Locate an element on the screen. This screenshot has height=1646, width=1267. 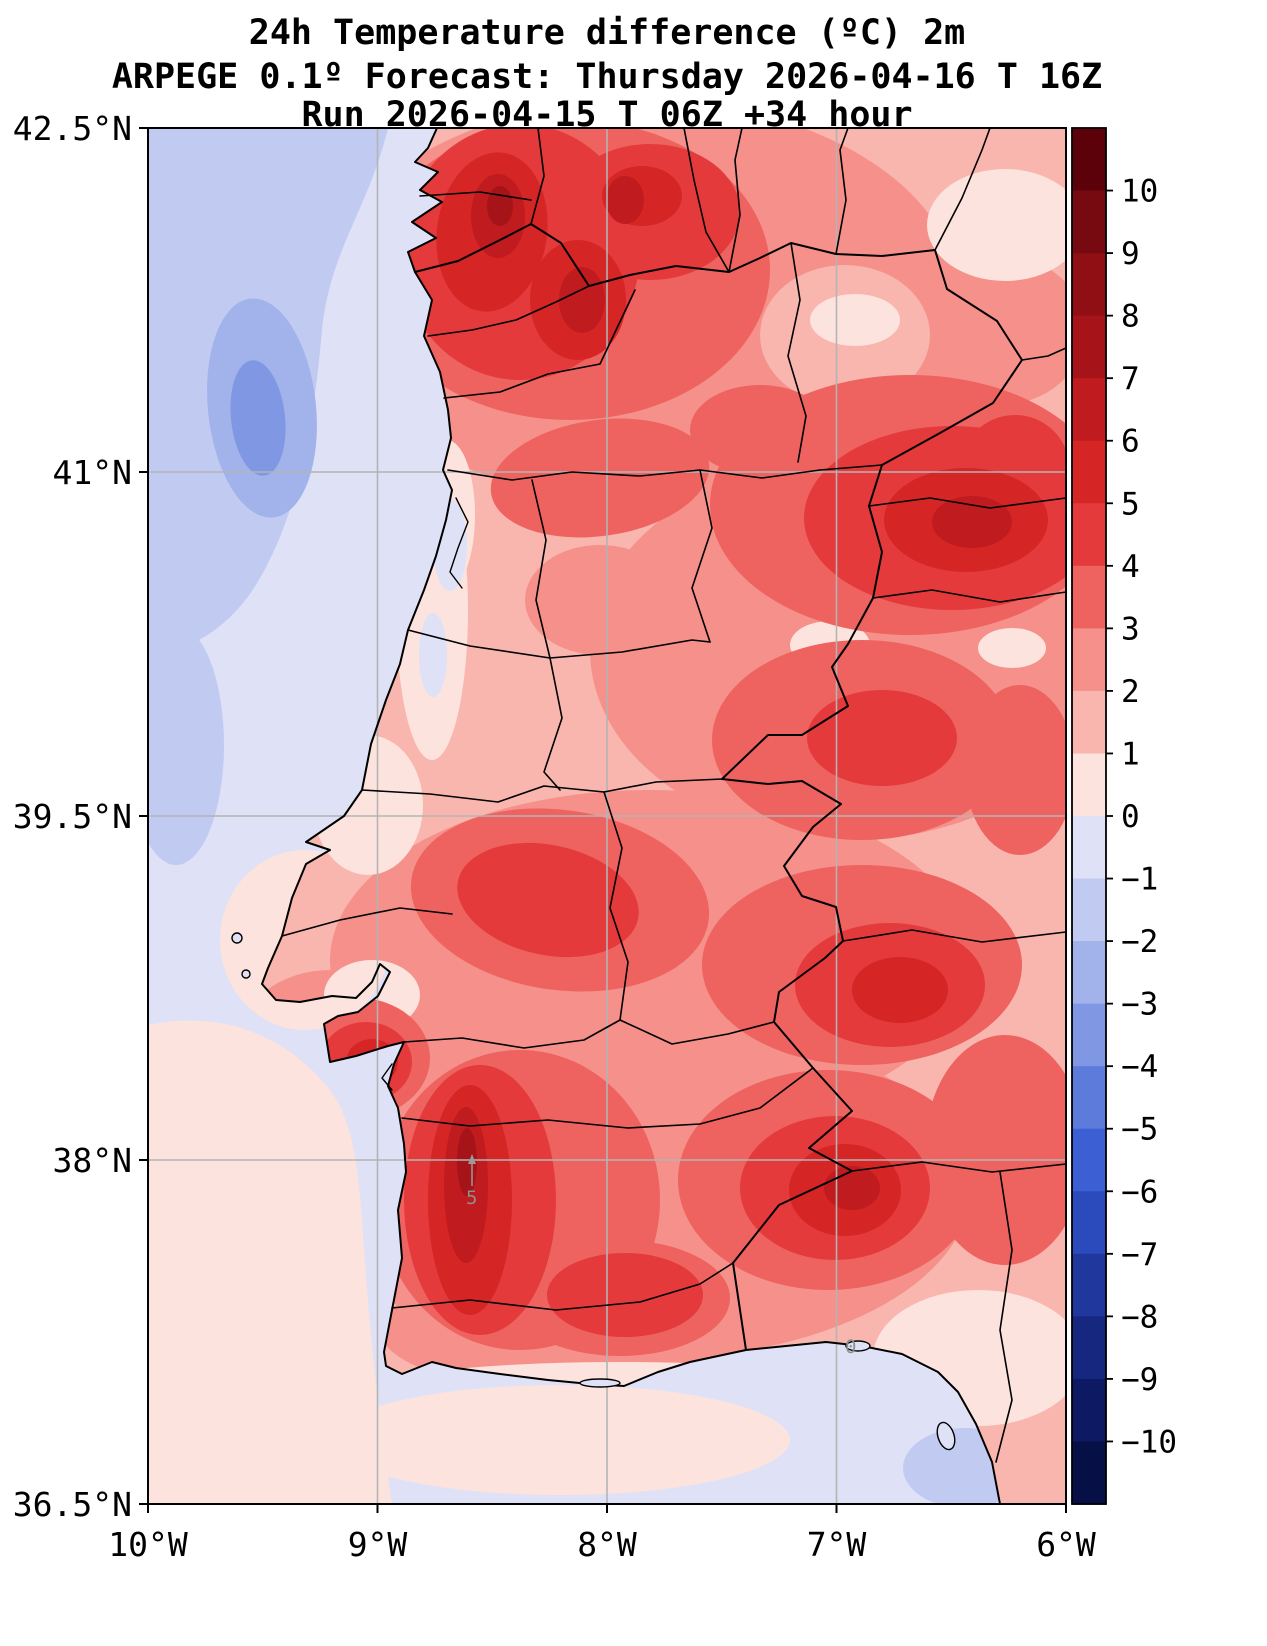
lon-tick-label: 8°W is located at coordinates (607, 1544).